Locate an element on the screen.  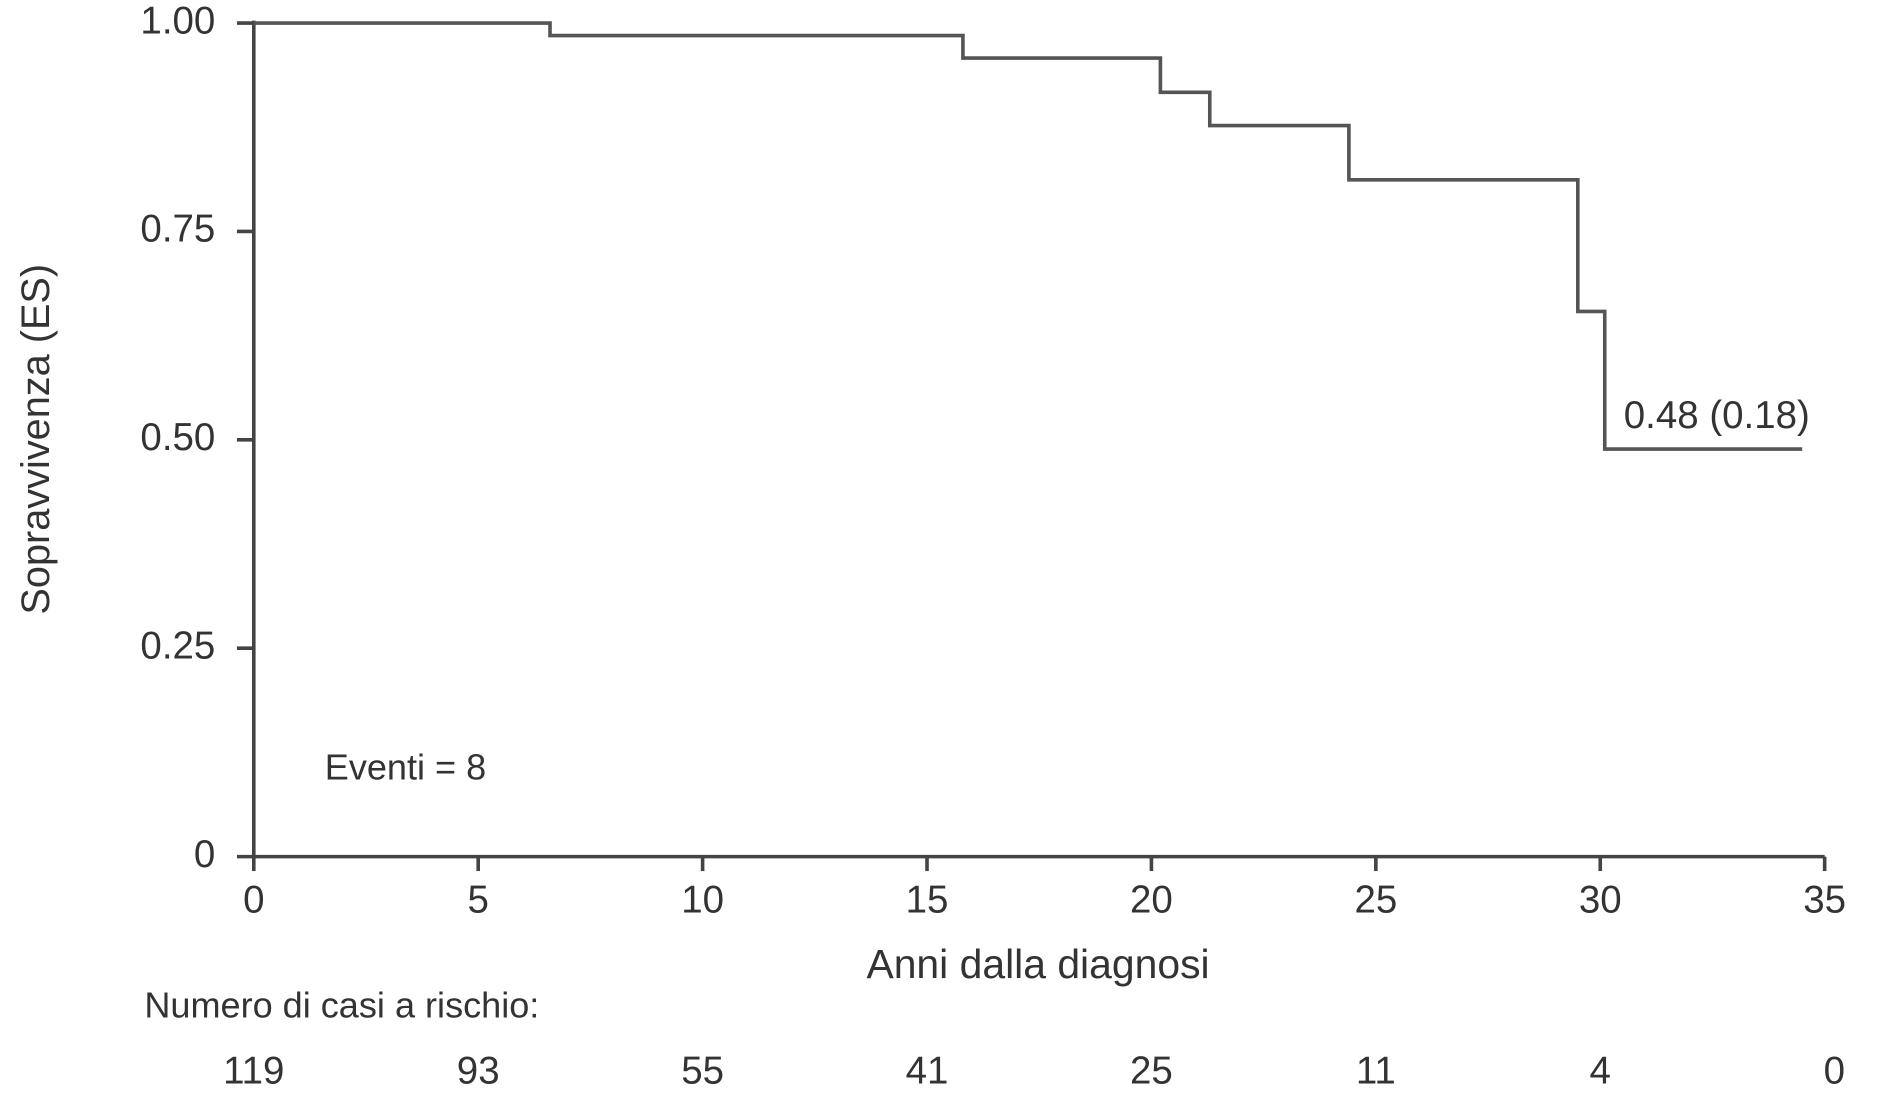
x-tick-label: 0 is located at coordinates (253, 899).